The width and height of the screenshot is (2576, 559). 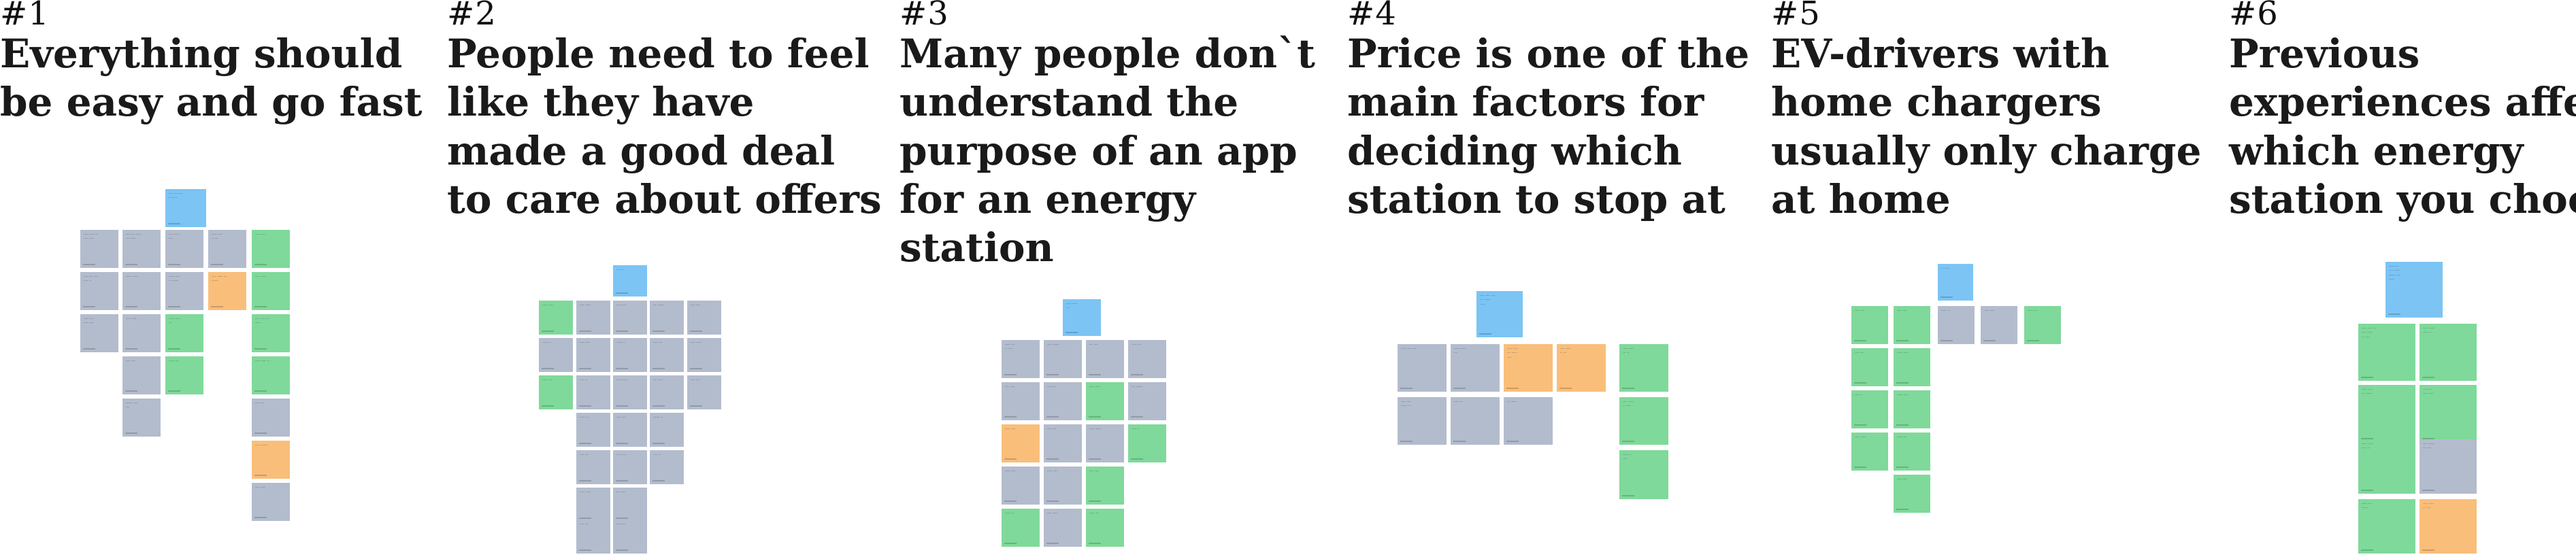 I want to click on sticky-note: ···· ···· ··· ·····, so click(x=271, y=333).